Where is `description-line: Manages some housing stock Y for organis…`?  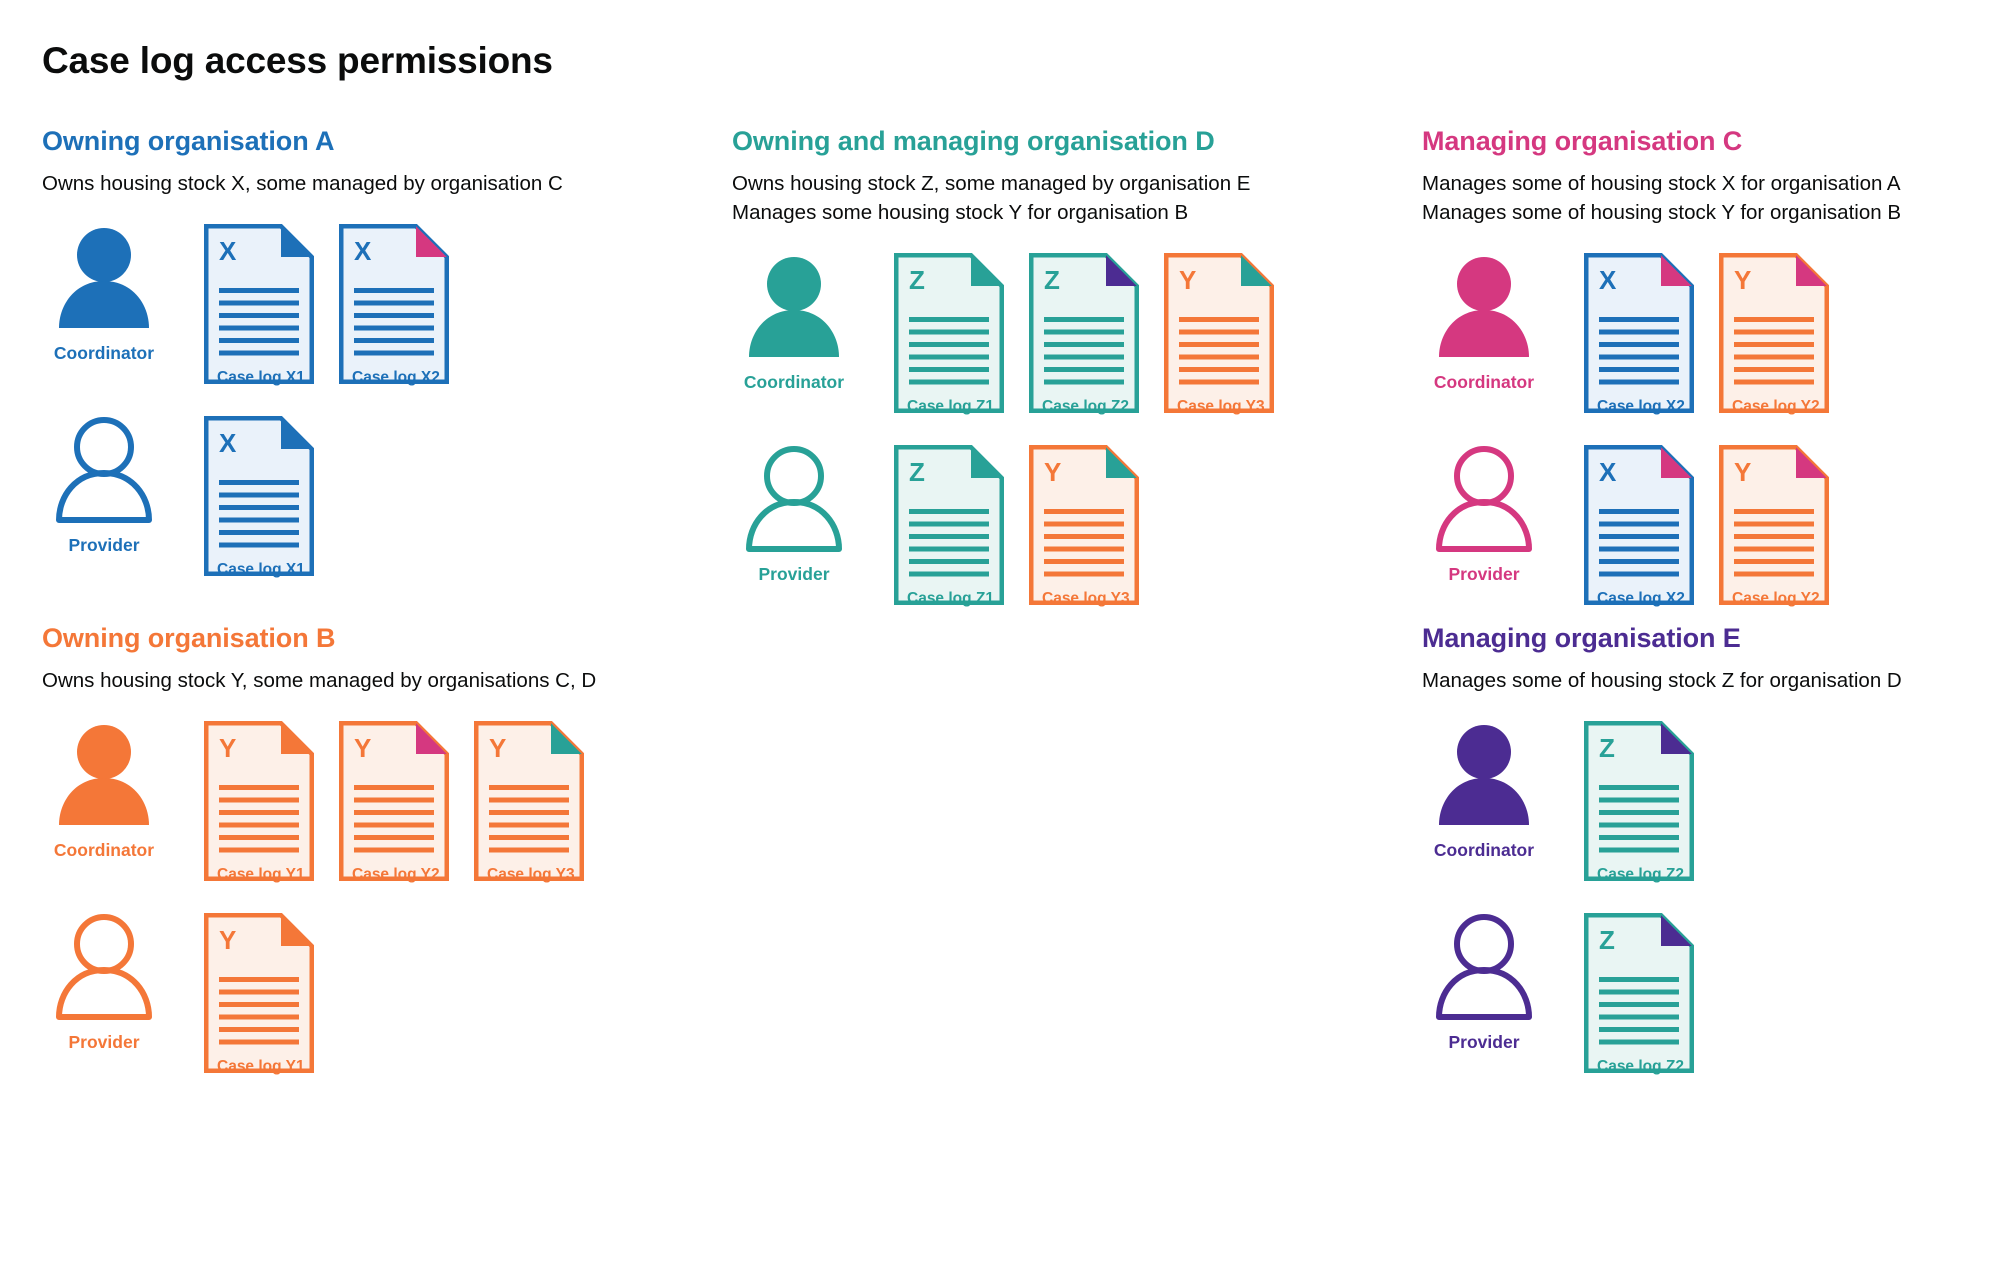 description-line: Manages some housing stock Y for organis… is located at coordinates (960, 213).